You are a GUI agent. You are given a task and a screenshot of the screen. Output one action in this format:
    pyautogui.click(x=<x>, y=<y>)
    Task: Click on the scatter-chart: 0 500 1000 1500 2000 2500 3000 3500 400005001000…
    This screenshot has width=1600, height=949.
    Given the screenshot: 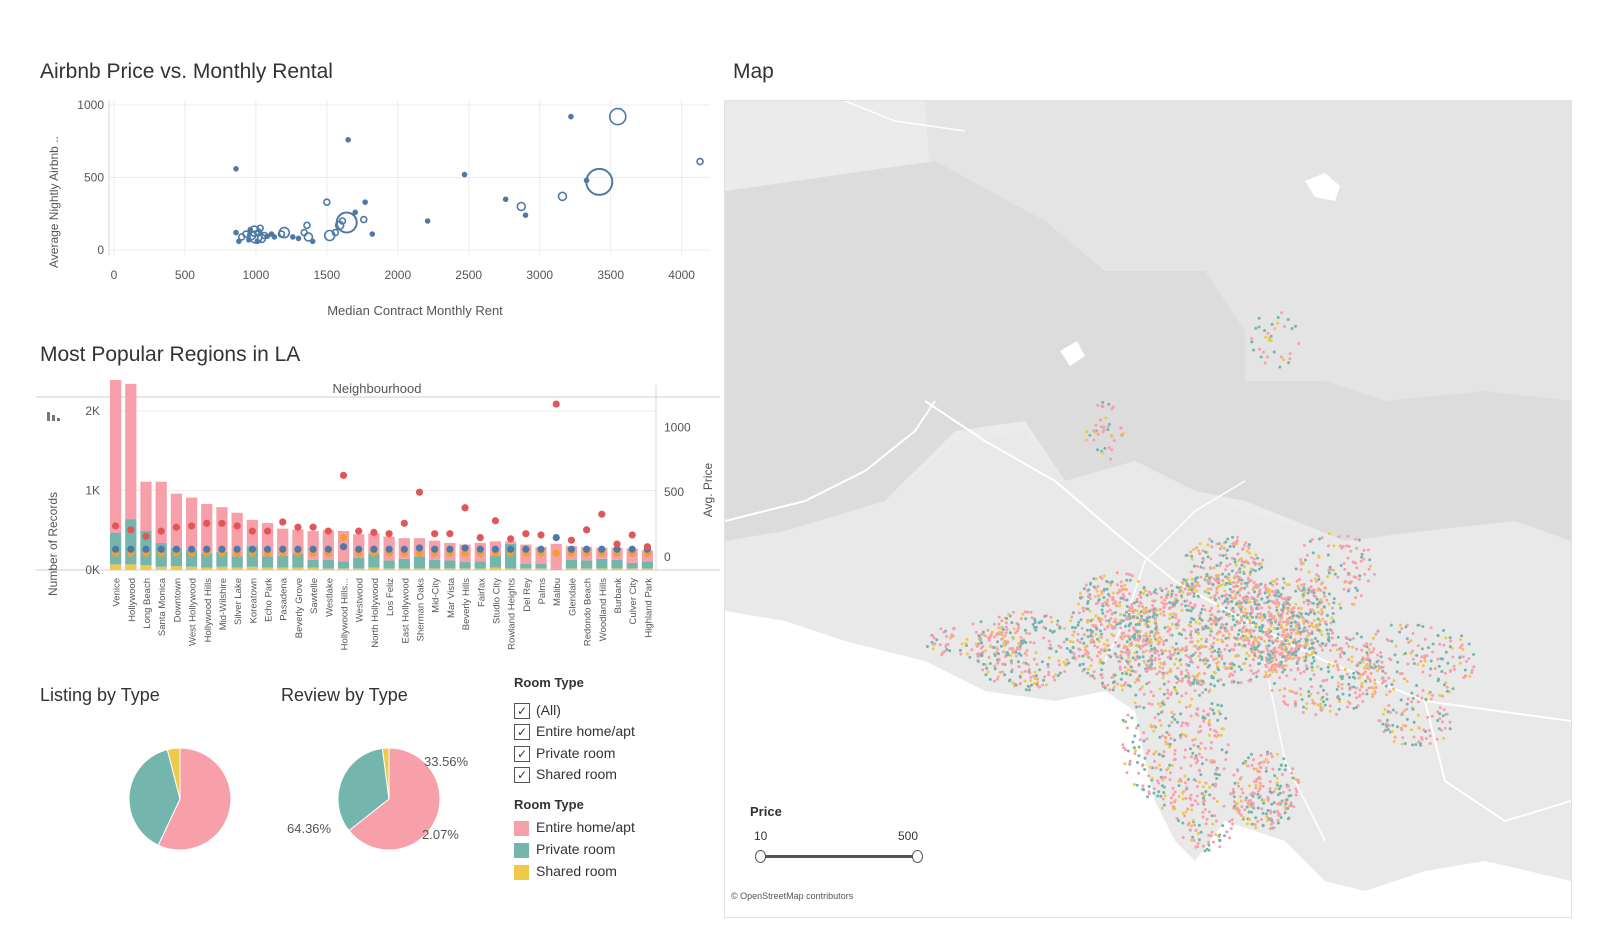 What is the action you would take?
    pyautogui.click(x=380, y=220)
    